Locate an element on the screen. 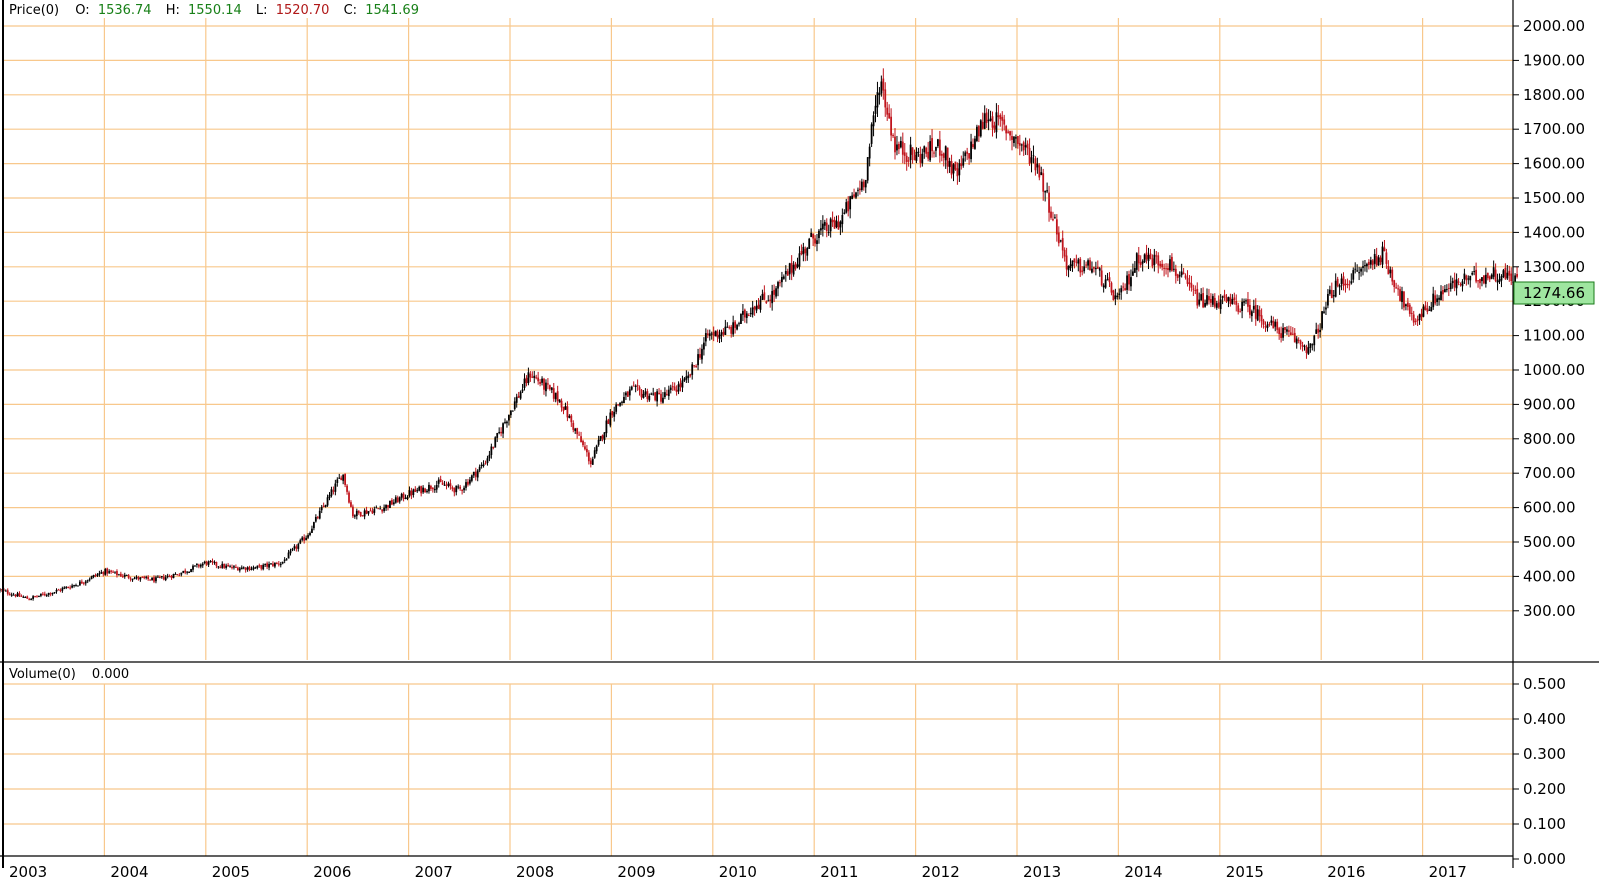  x-tick-label: 2010 is located at coordinates (738, 872).